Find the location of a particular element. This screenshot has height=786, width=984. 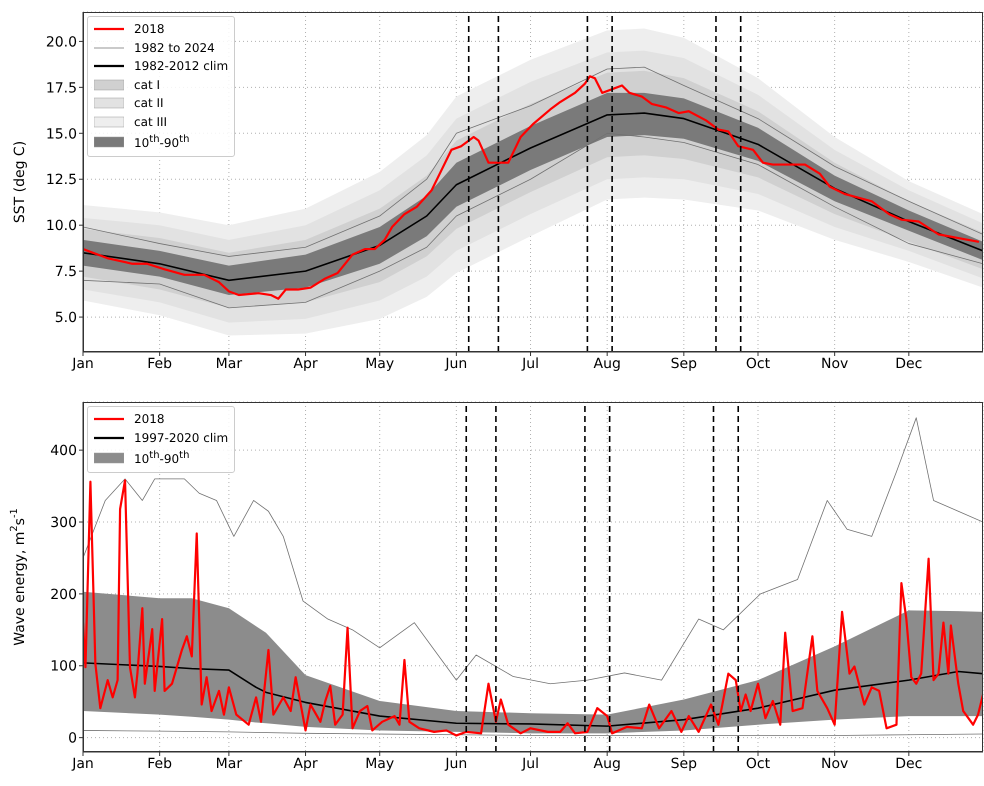

y-axis-title: SST (deg C) is located at coordinates (20, 182).